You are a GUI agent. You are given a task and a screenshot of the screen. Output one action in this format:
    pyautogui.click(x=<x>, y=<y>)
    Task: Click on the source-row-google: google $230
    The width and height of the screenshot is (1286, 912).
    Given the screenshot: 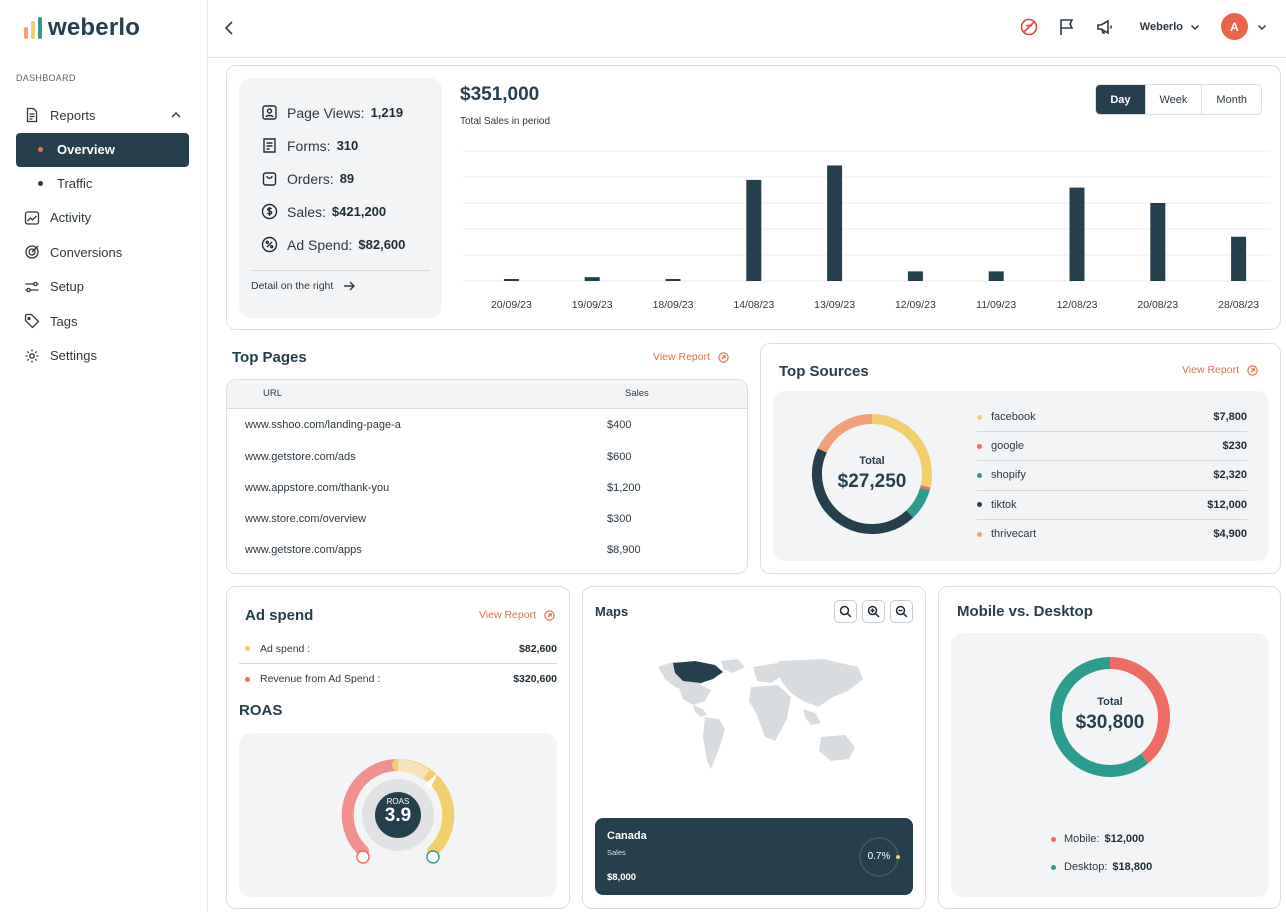 What is the action you would take?
    pyautogui.click(x=1112, y=447)
    